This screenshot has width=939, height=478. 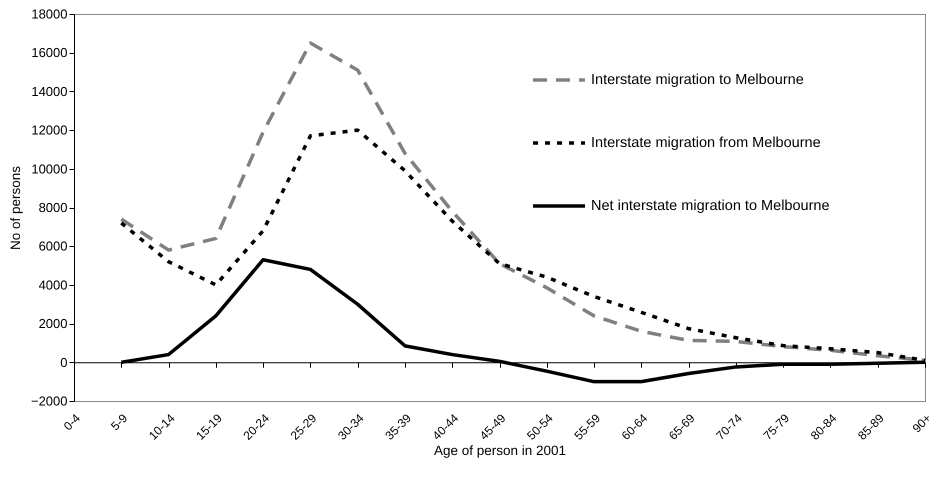 I want to click on y-tick-label: 8000, so click(x=53, y=207).